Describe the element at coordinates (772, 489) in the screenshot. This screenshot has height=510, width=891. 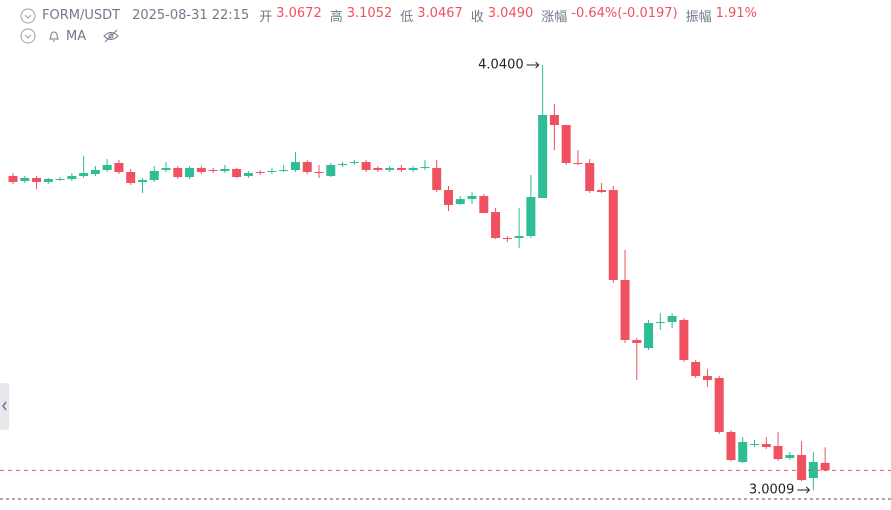
I see `min-label: 3.0009` at that location.